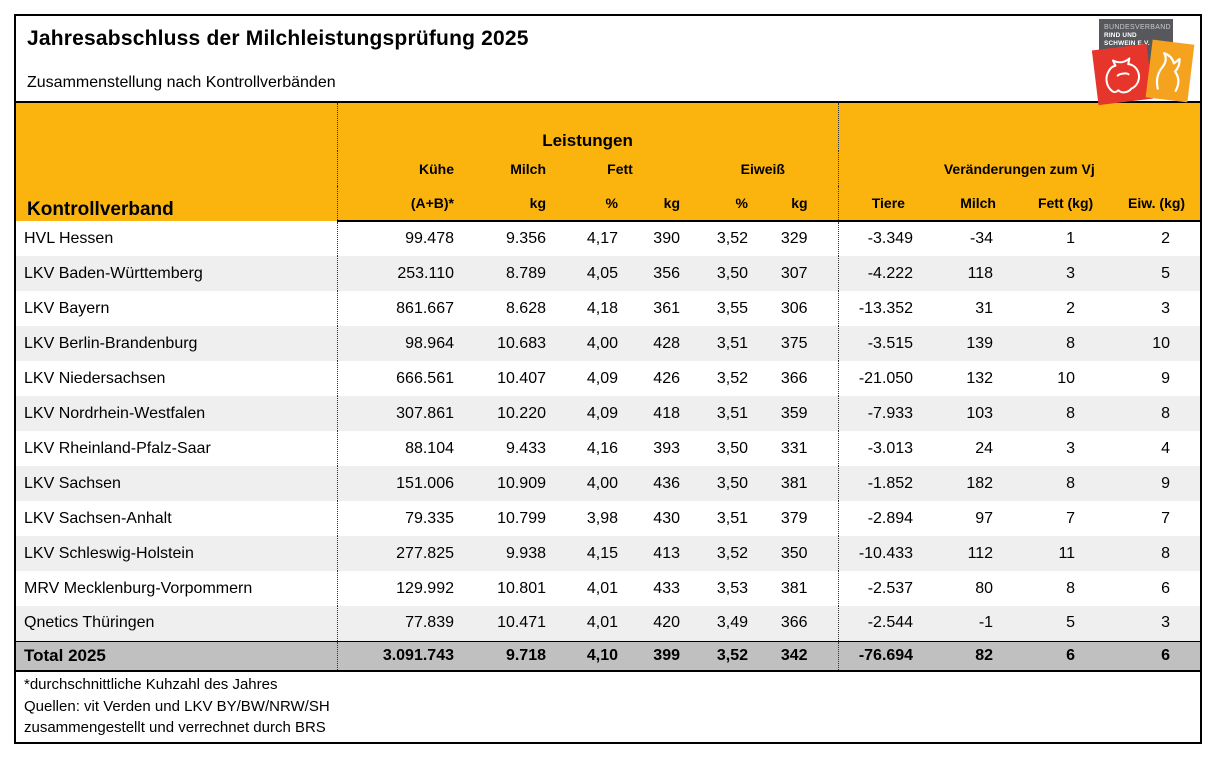  What do you see at coordinates (1066, 204) in the screenshot?
I see `unit-header-vj-fett: Fett (kg)` at bounding box center [1066, 204].